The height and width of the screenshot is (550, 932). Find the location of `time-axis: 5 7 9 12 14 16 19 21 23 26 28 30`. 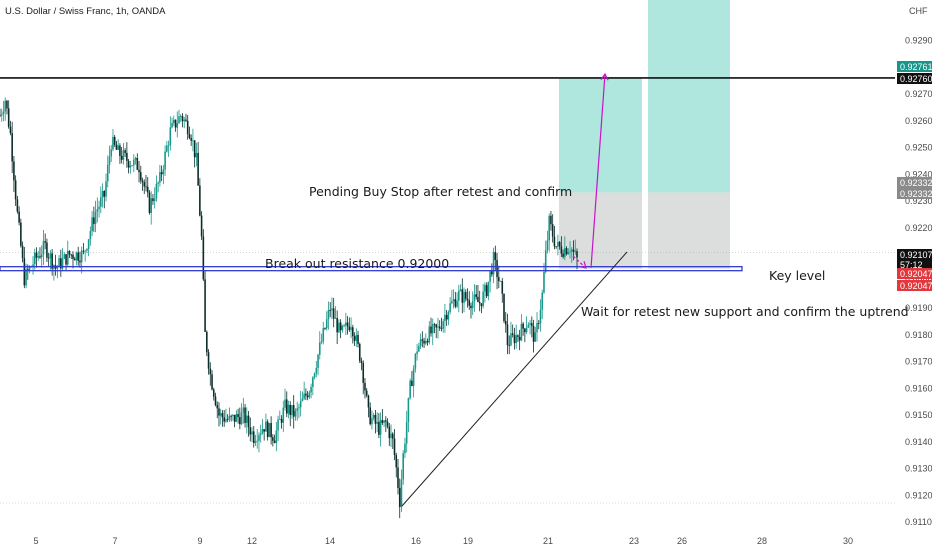

time-axis: 5 7 9 12 14 16 19 21 23 26 28 30 is located at coordinates (443, 541).